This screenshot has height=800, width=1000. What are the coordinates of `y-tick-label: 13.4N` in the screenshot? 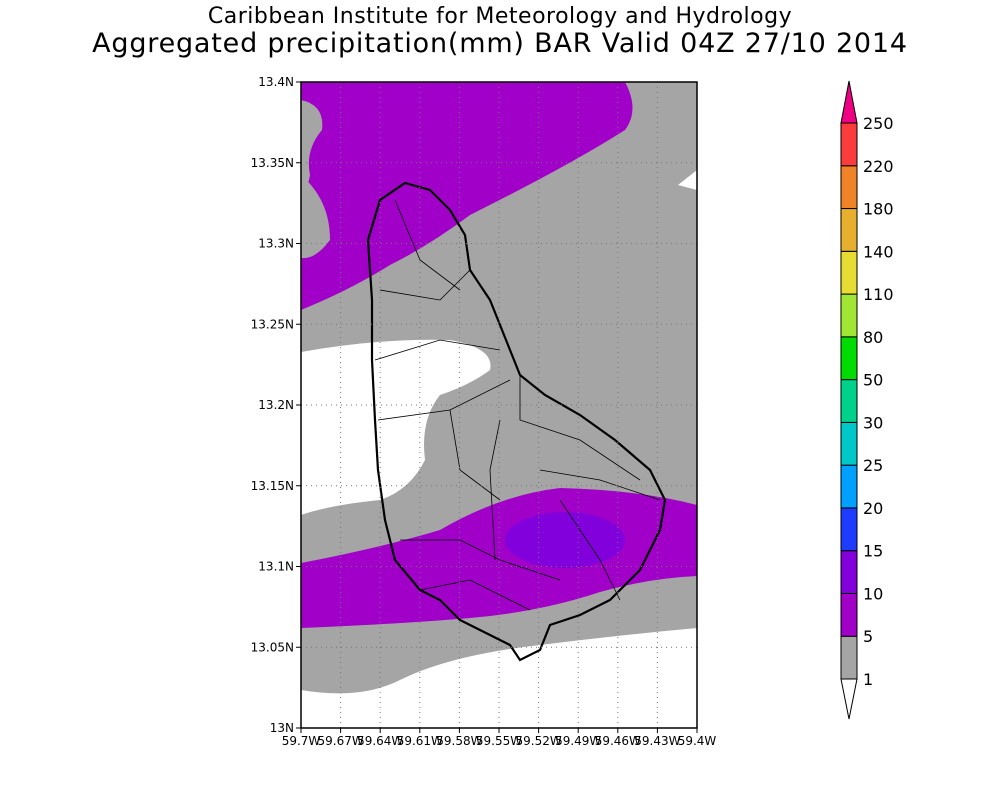 It's located at (276, 82).